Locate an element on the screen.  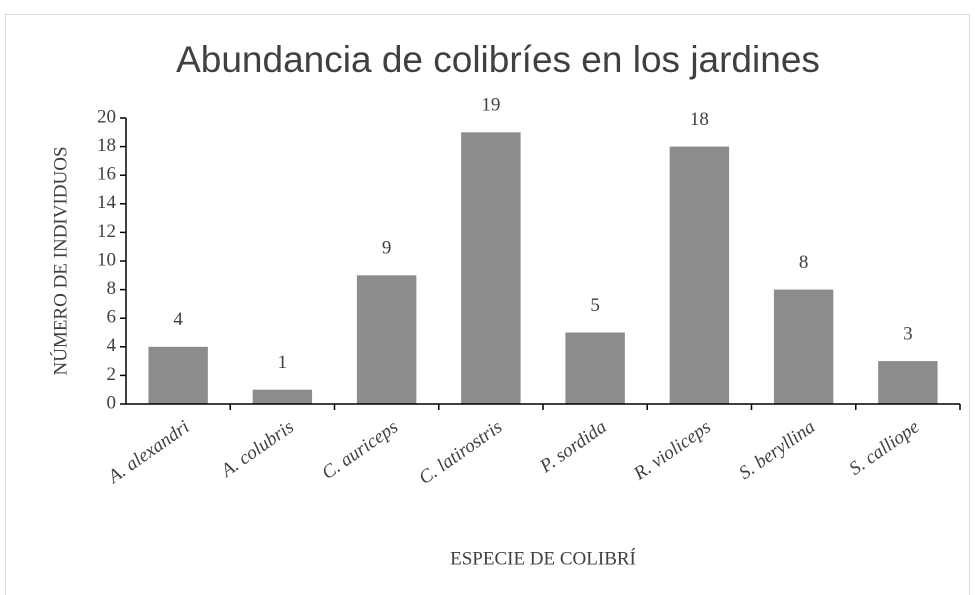
data-label: 3 is located at coordinates (908, 333).